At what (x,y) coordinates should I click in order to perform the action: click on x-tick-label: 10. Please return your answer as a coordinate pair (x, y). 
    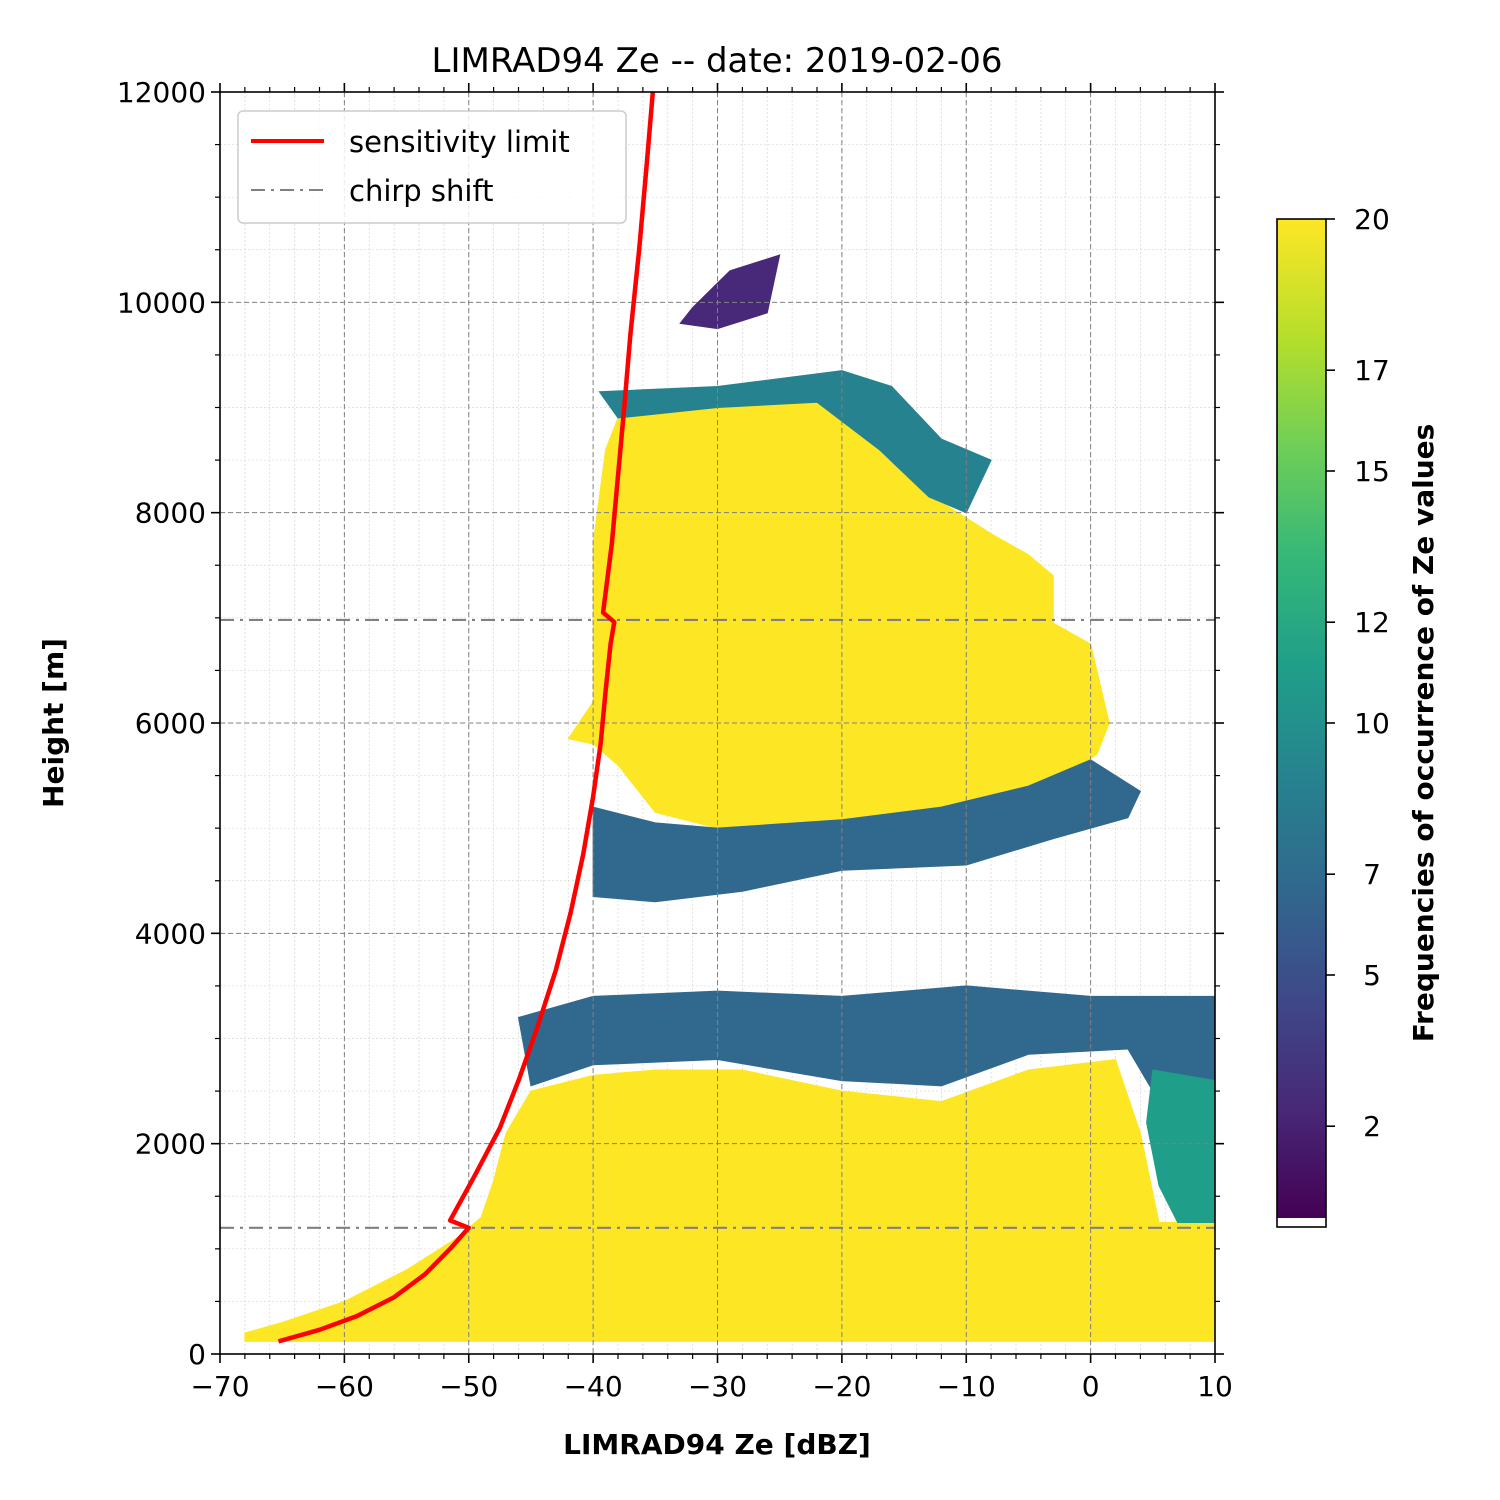
    Looking at the image, I should click on (1215, 1386).